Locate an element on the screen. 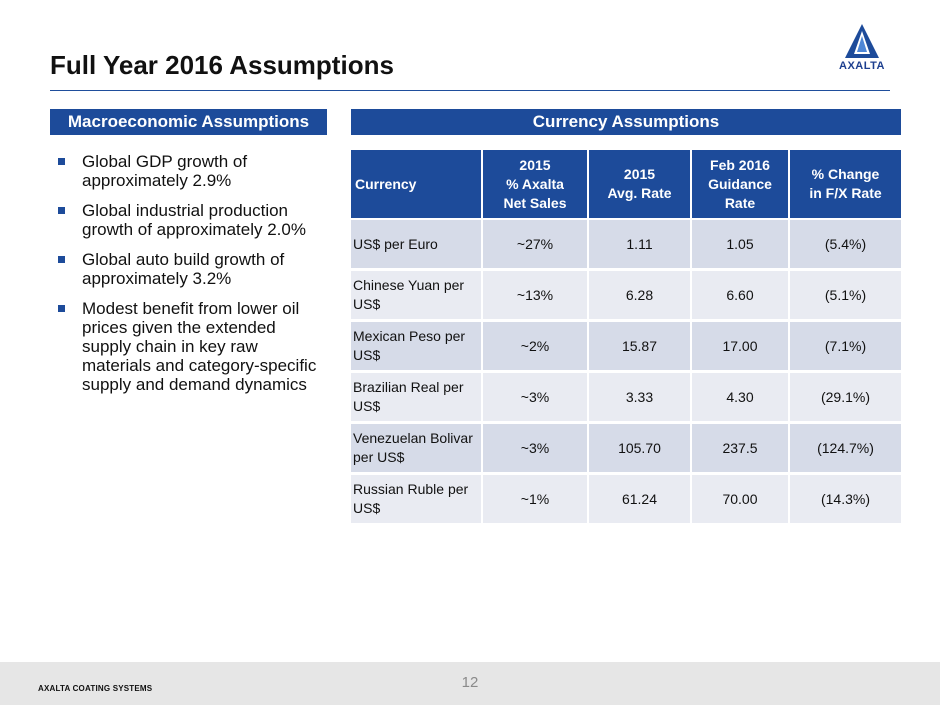 This screenshot has height=705, width=940. cell-avg-rate: 15.87 is located at coordinates (640, 346).